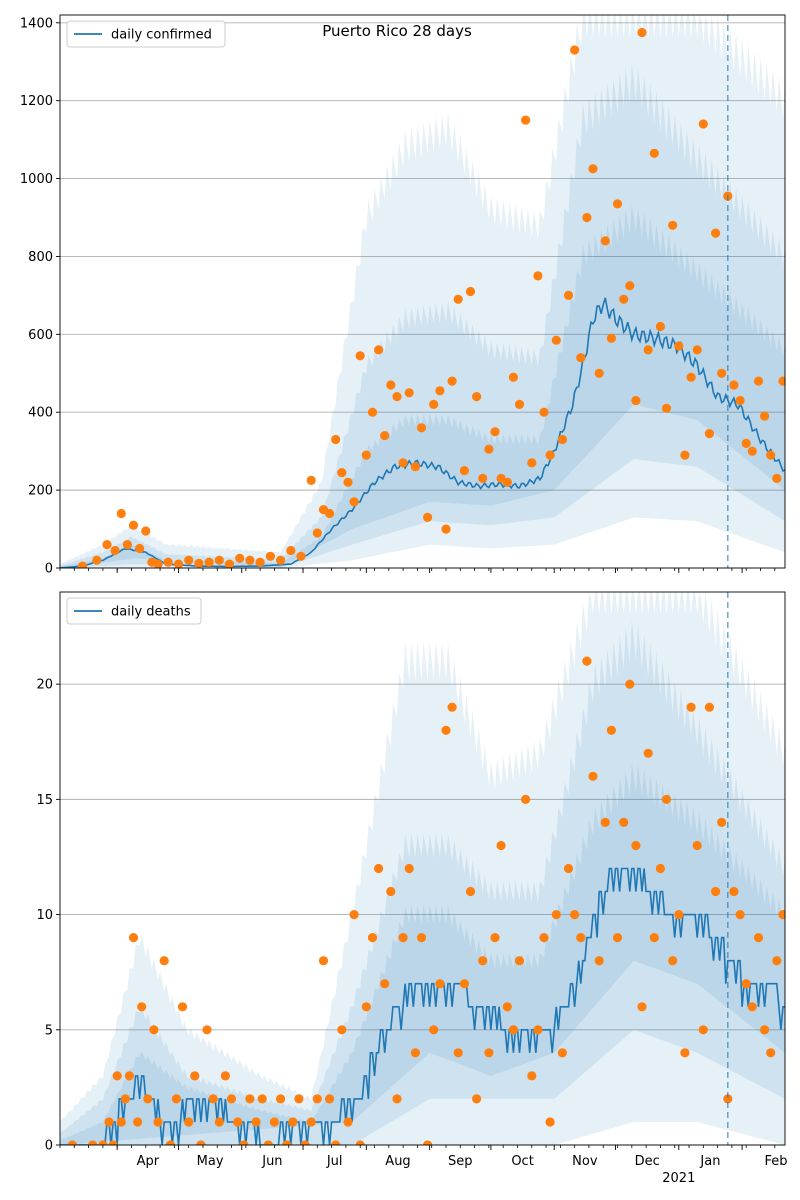  Describe the element at coordinates (44, 800) in the screenshot. I see `y-tick-label: 15` at that location.